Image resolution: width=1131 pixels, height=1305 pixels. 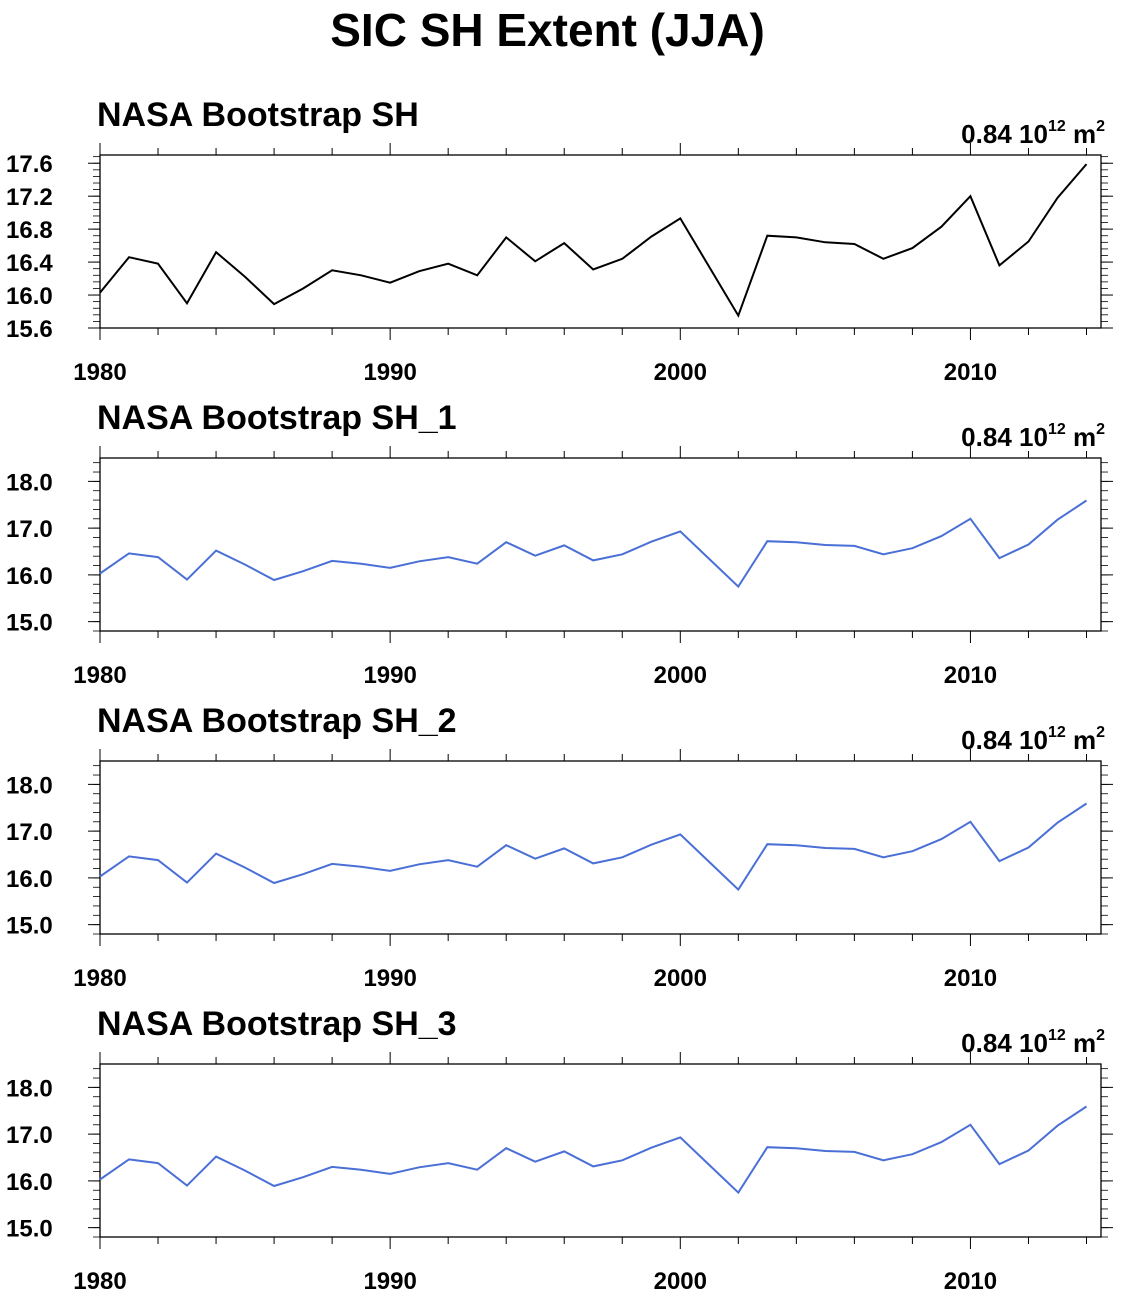 I want to click on y-tick-label: 15.6, so click(x=29, y=329).